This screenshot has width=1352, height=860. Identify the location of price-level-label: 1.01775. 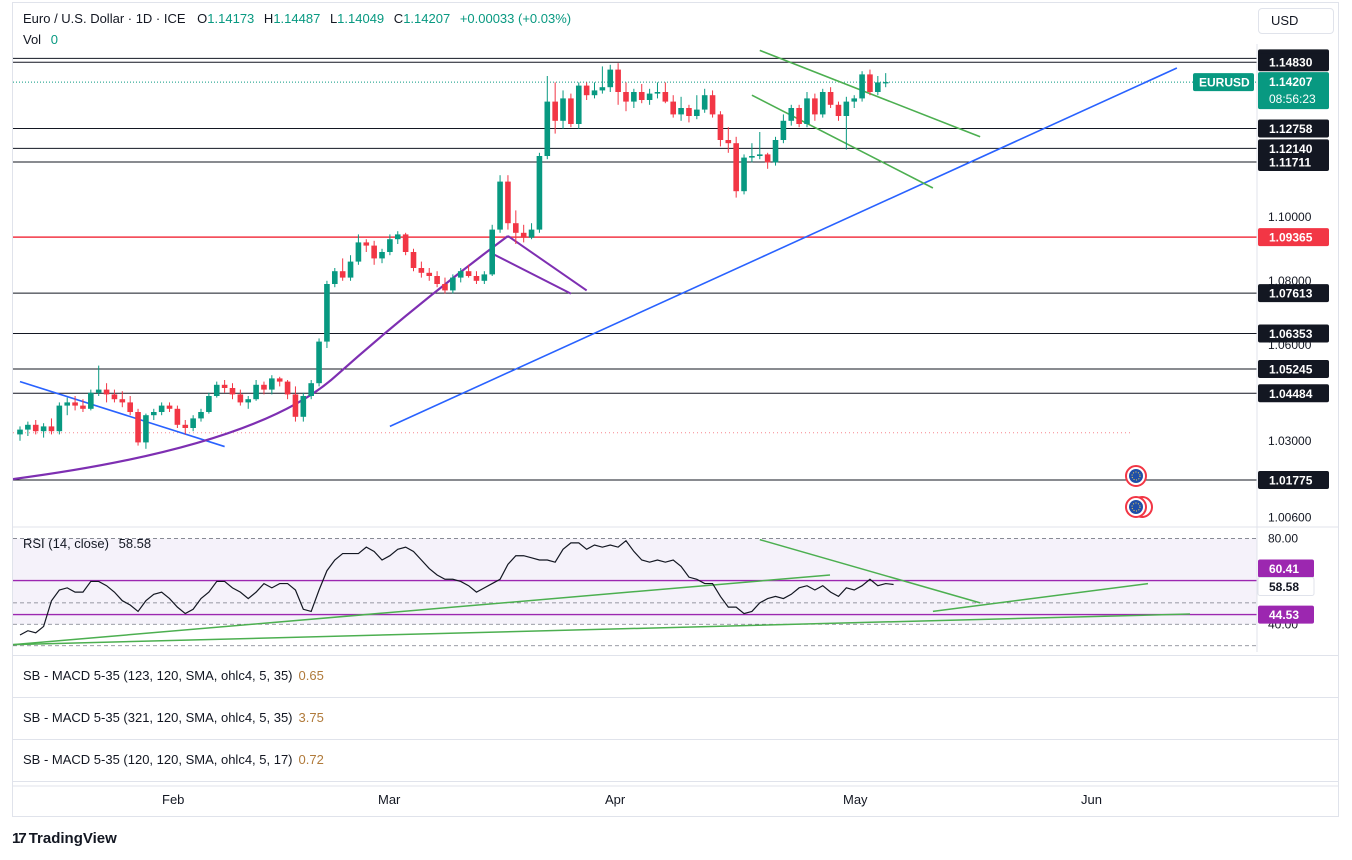
(1291, 481).